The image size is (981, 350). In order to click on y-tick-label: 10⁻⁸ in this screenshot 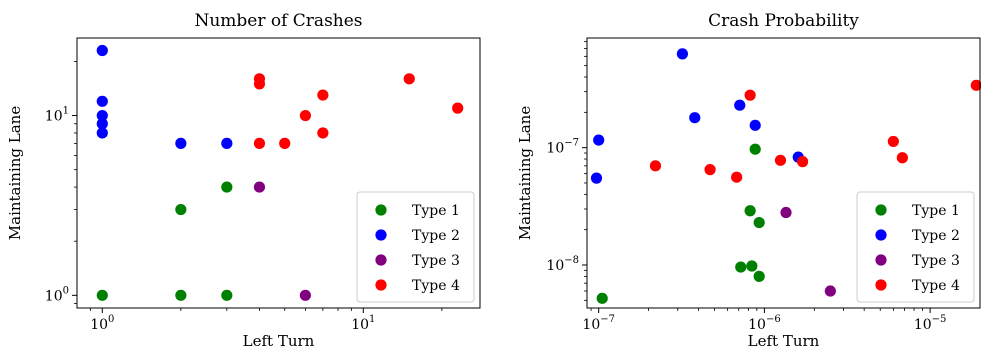, I will do `click(562, 264)`.